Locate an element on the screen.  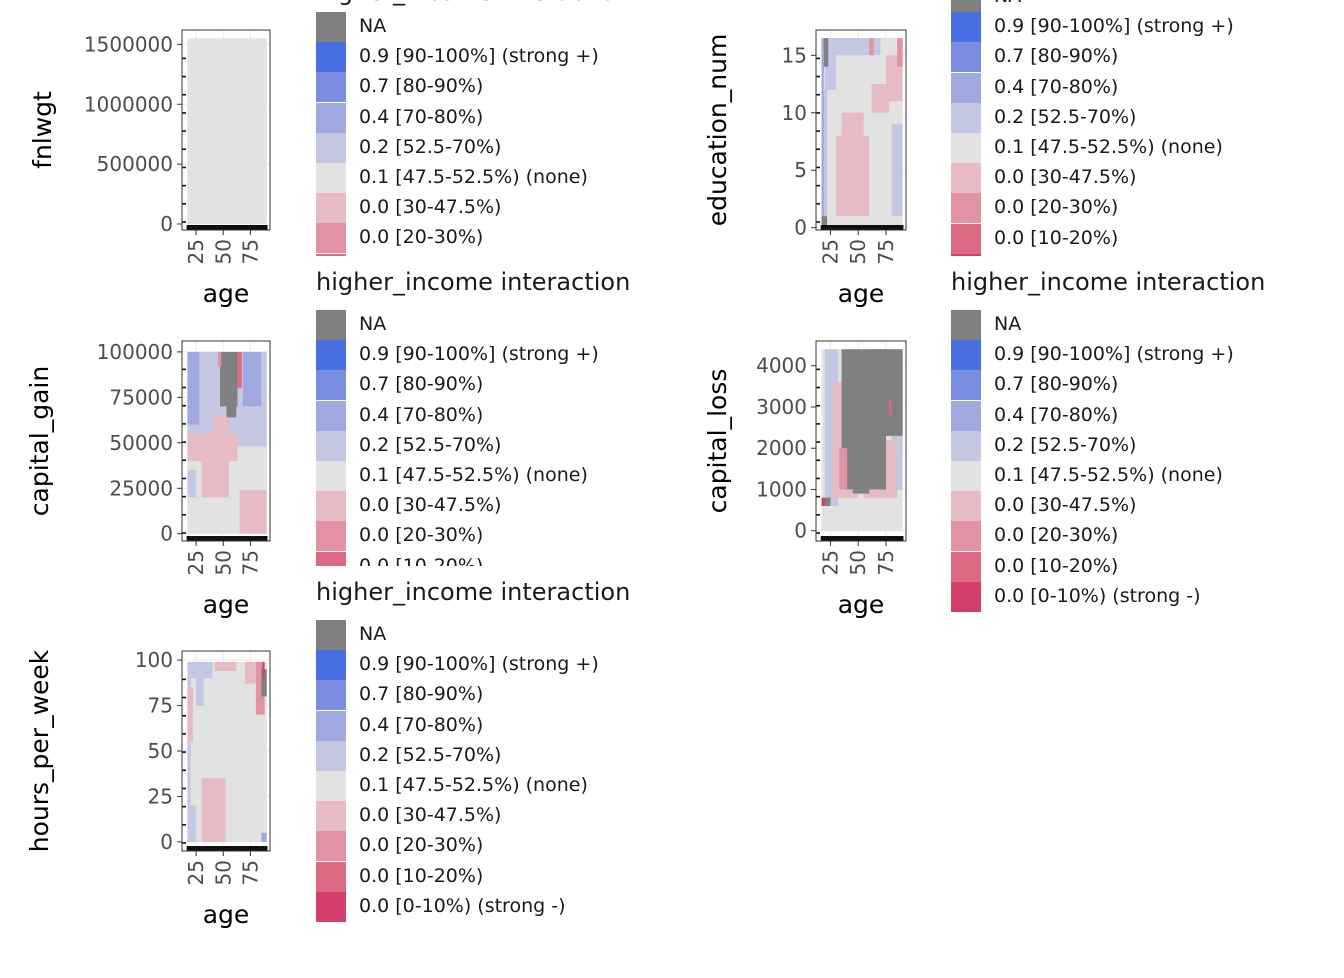
y-axis-title: capital_loss is located at coordinates (717, 441).